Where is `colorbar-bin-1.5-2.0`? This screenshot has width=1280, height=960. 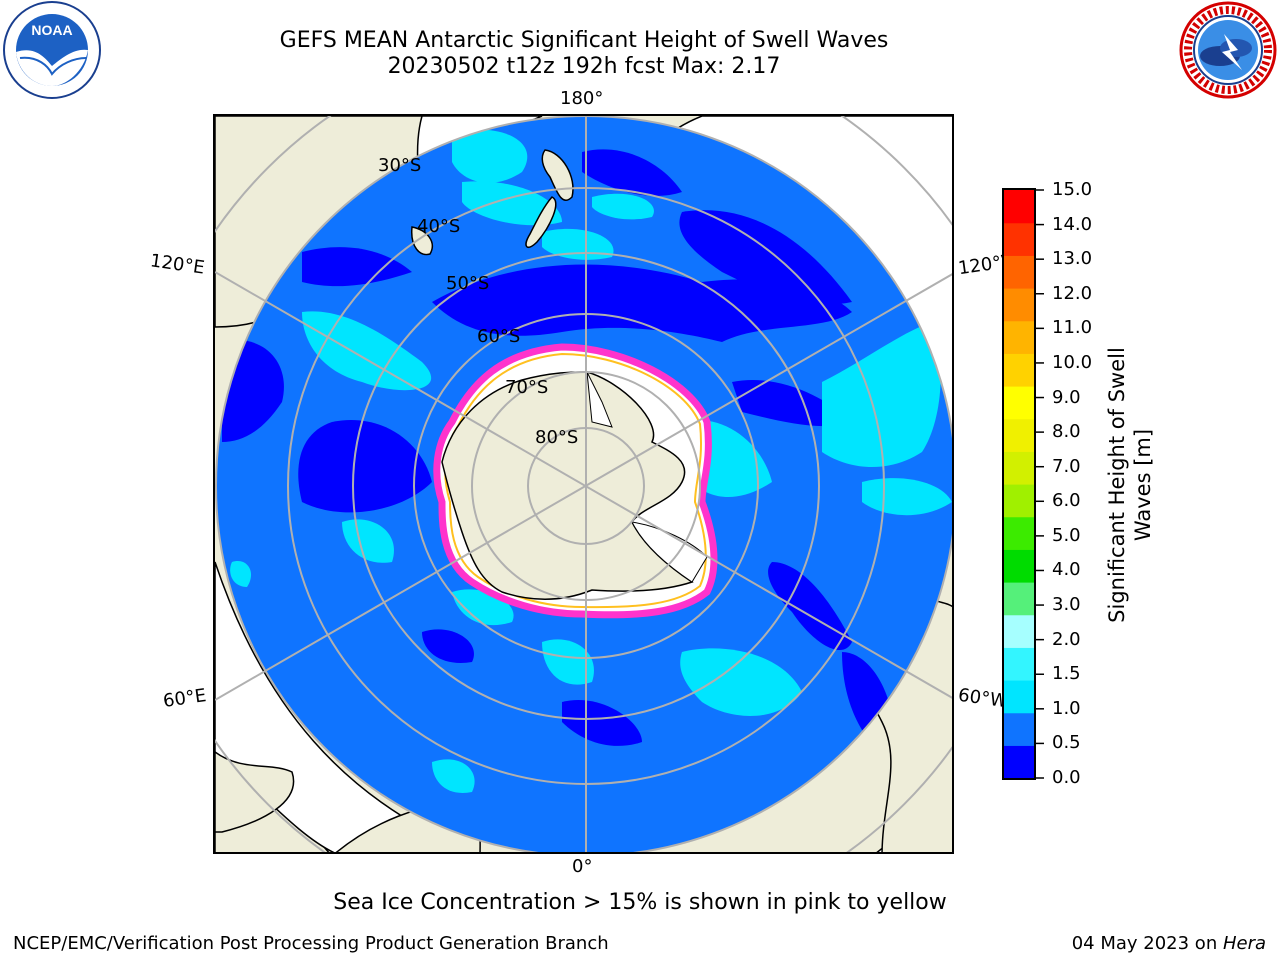
colorbar-bin-1.5-2.0 is located at coordinates (1019, 664).